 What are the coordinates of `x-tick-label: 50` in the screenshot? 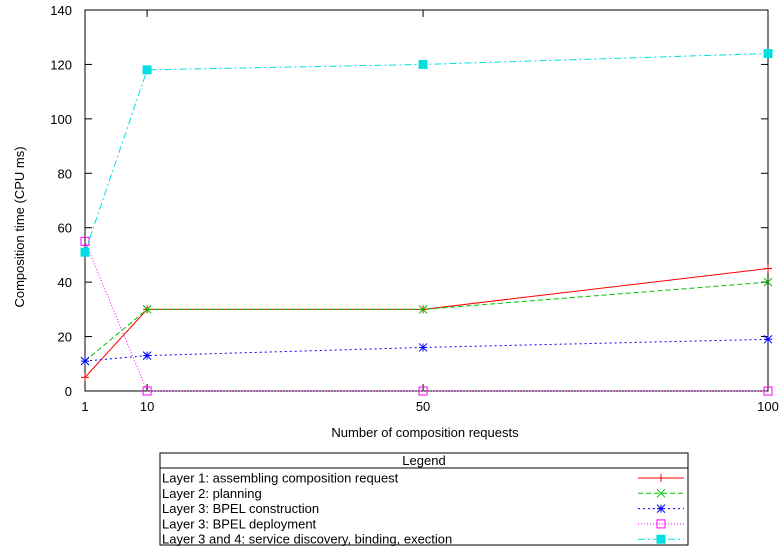 It's located at (423, 406).